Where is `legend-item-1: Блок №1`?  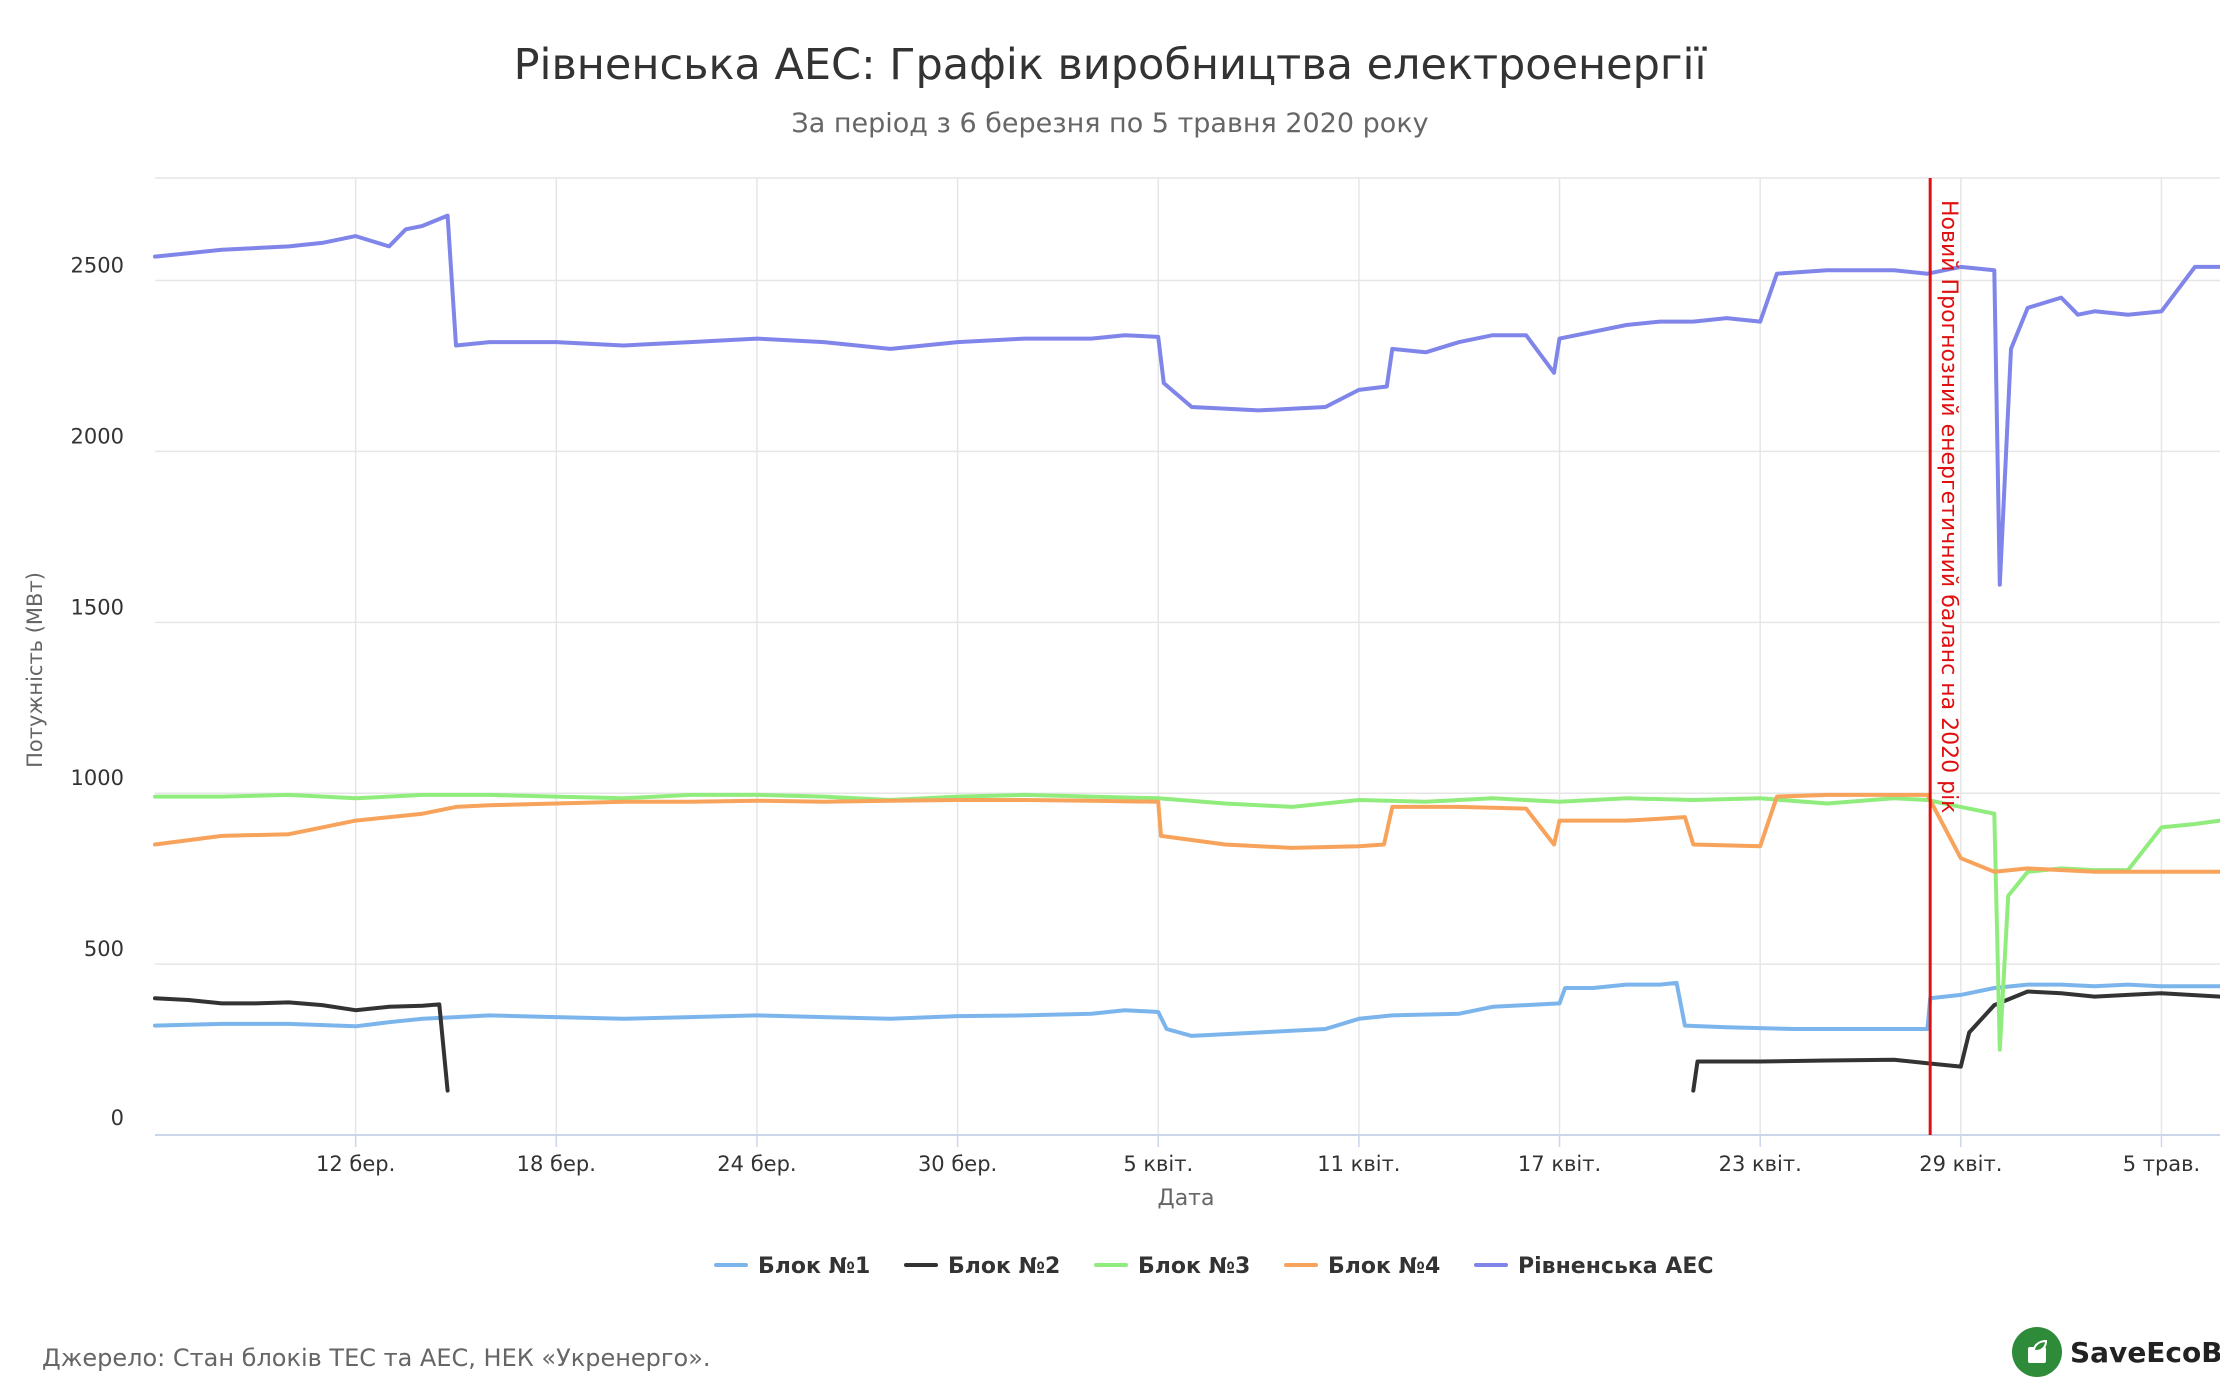
legend-item-1: Блок №1 is located at coordinates (792, 1266).